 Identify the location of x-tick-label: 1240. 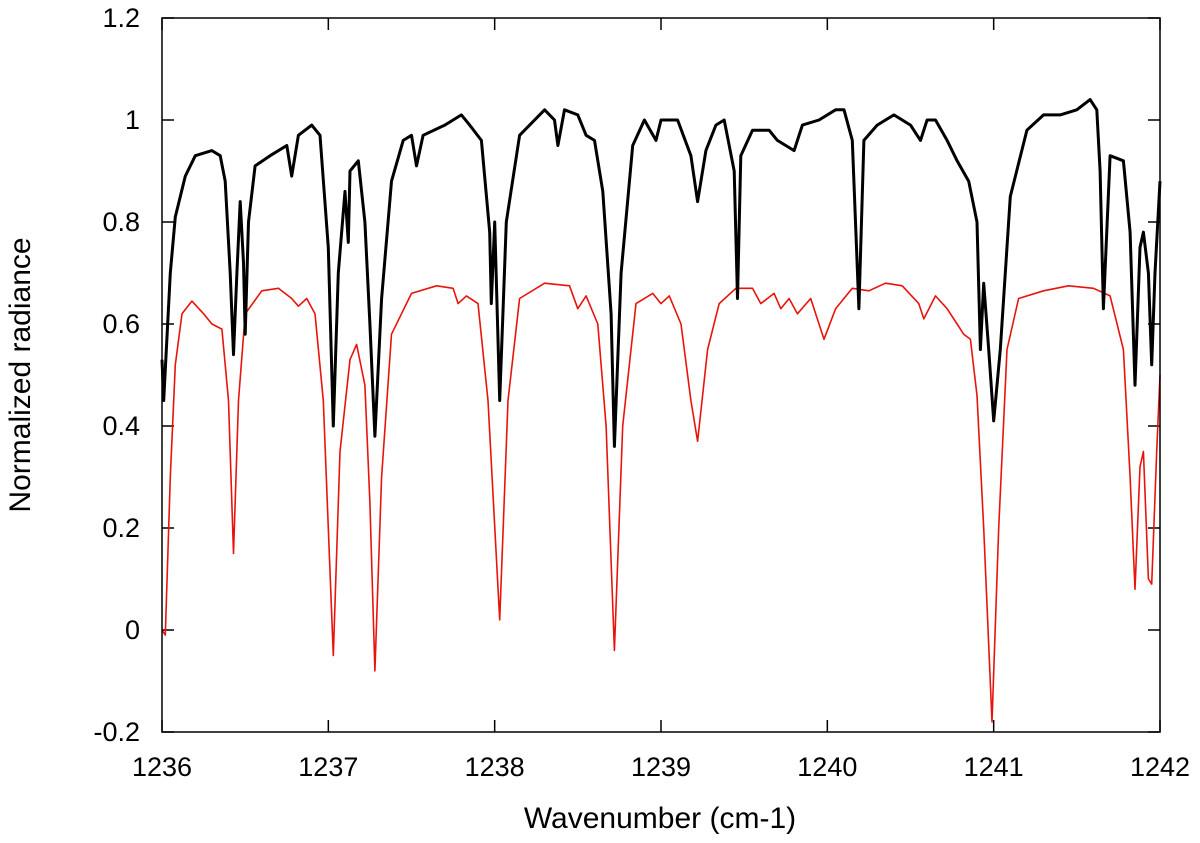
(827, 767).